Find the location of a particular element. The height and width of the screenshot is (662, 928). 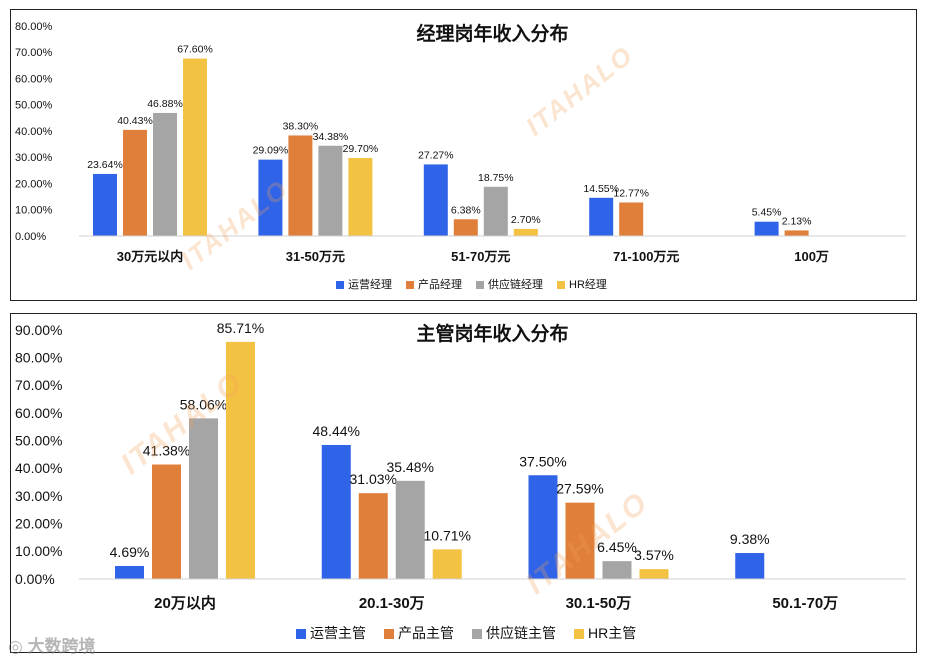

y-tick-label: 20.00% is located at coordinates (34, 184).